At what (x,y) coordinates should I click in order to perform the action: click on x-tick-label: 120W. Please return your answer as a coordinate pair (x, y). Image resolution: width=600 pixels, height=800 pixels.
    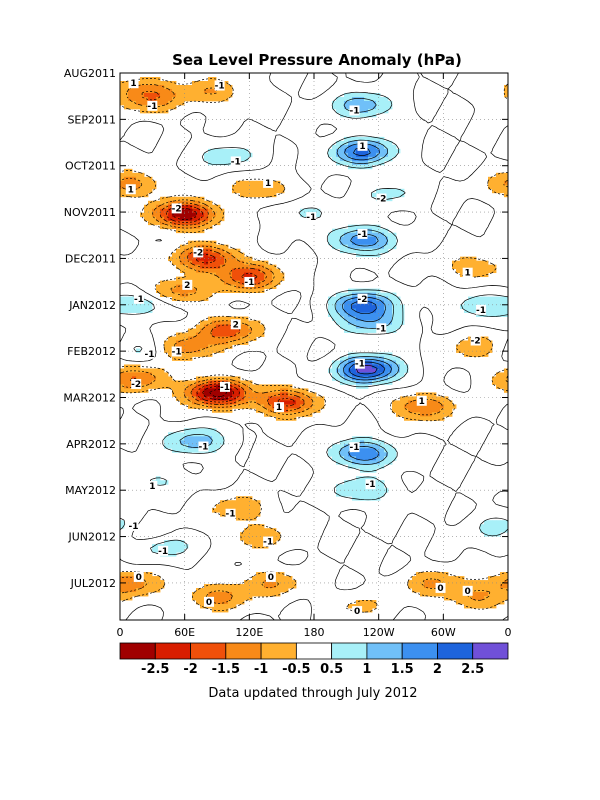
    Looking at the image, I should click on (379, 632).